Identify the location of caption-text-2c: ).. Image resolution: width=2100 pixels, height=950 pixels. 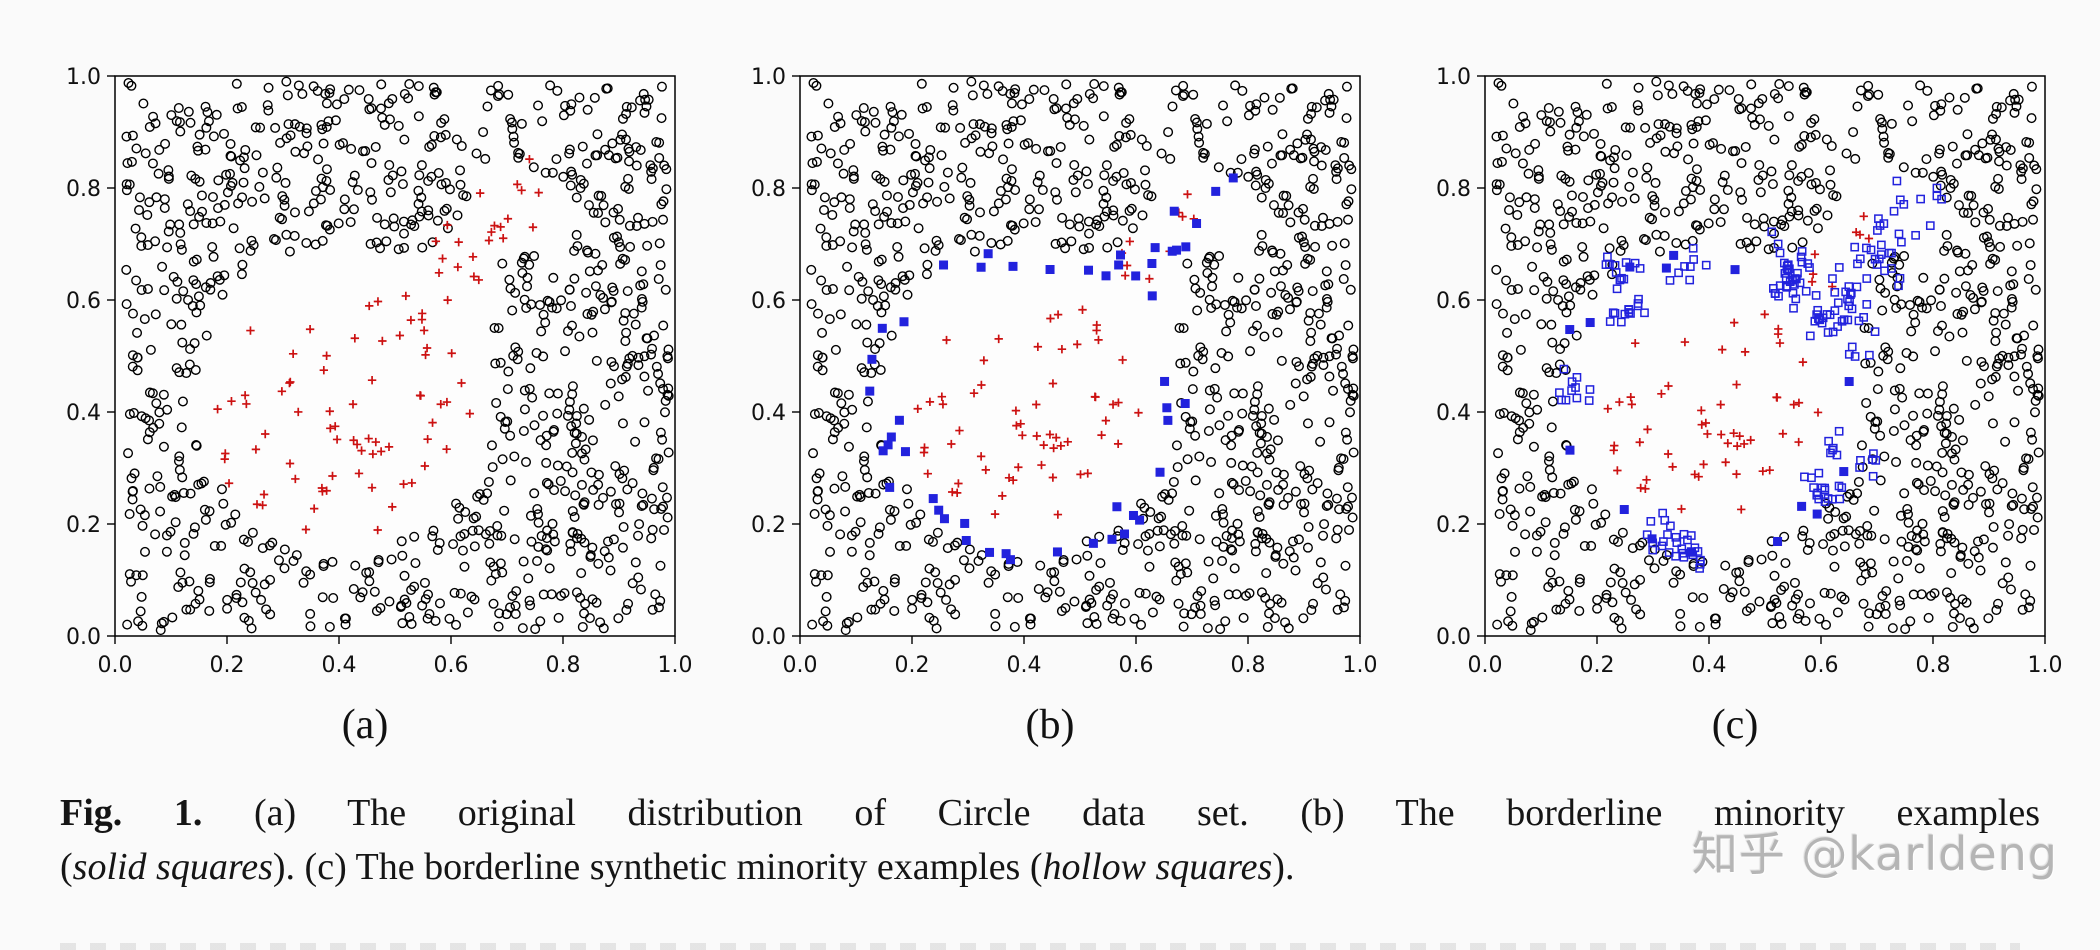
(1283, 866).